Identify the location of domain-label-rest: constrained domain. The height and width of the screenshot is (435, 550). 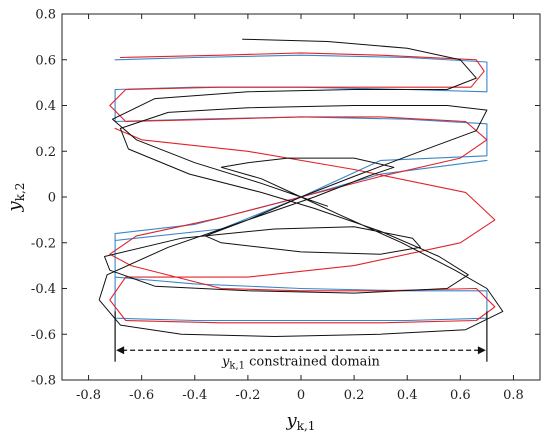
(313, 361).